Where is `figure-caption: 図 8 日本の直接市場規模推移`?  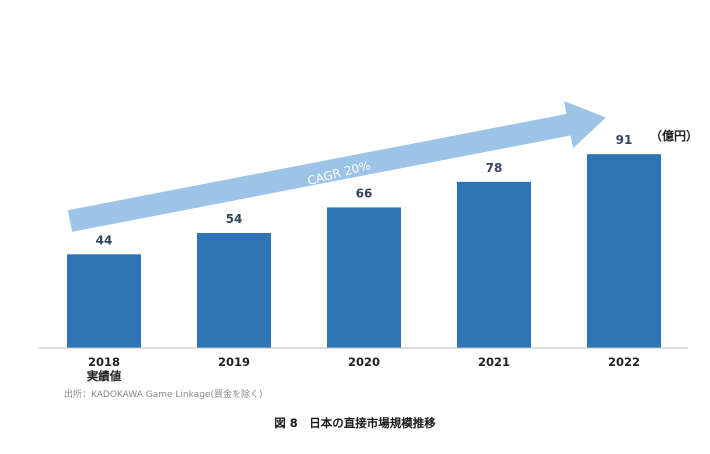
figure-caption: 図 8 日本の直接市場規模推移 is located at coordinates (355, 423).